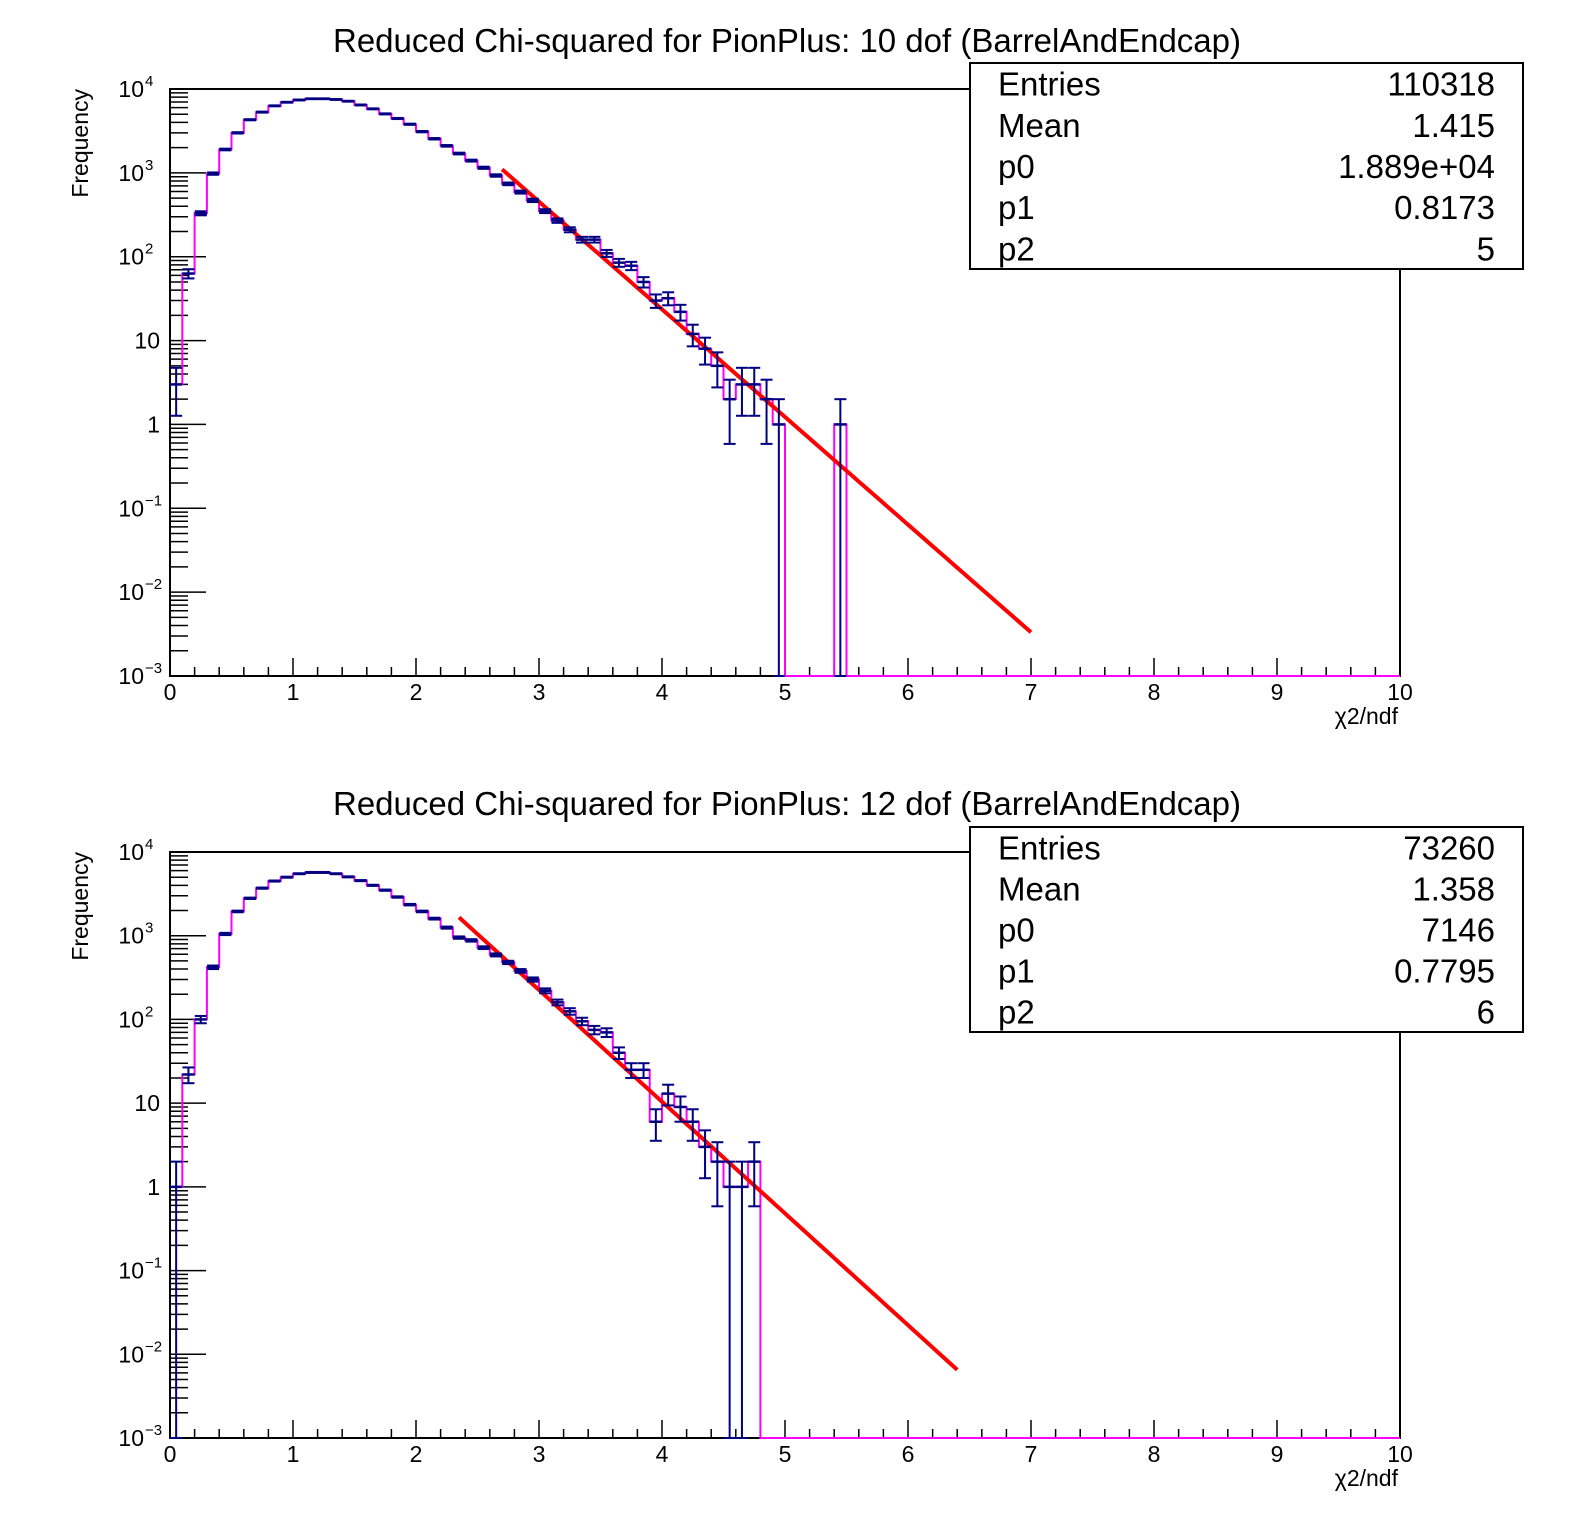  What do you see at coordinates (153, 1187) in the screenshot?
I see `y-tick-label: 1` at bounding box center [153, 1187].